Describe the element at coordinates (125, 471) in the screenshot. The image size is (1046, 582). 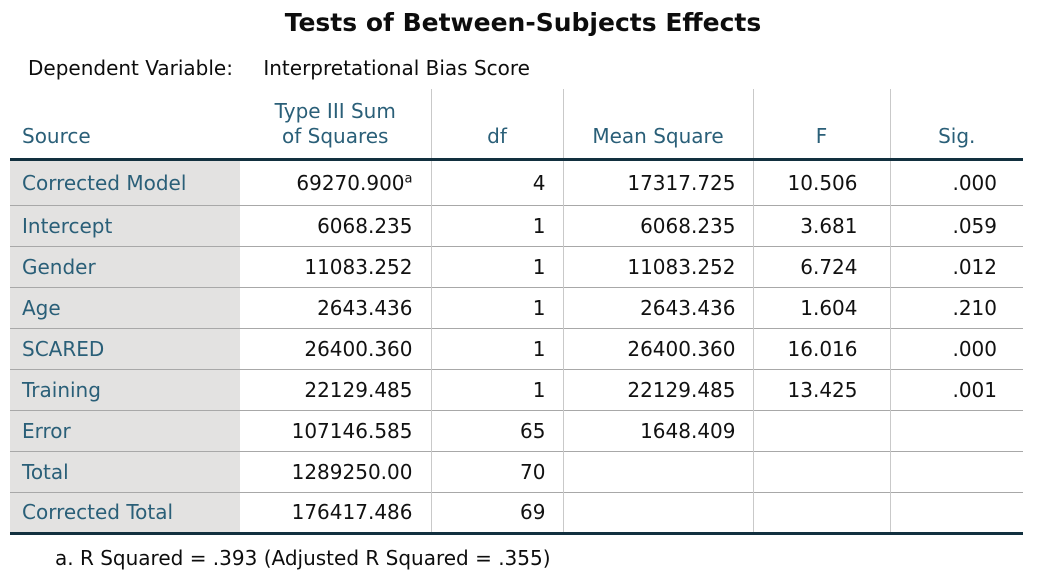
I see `row-label: Total` at that location.